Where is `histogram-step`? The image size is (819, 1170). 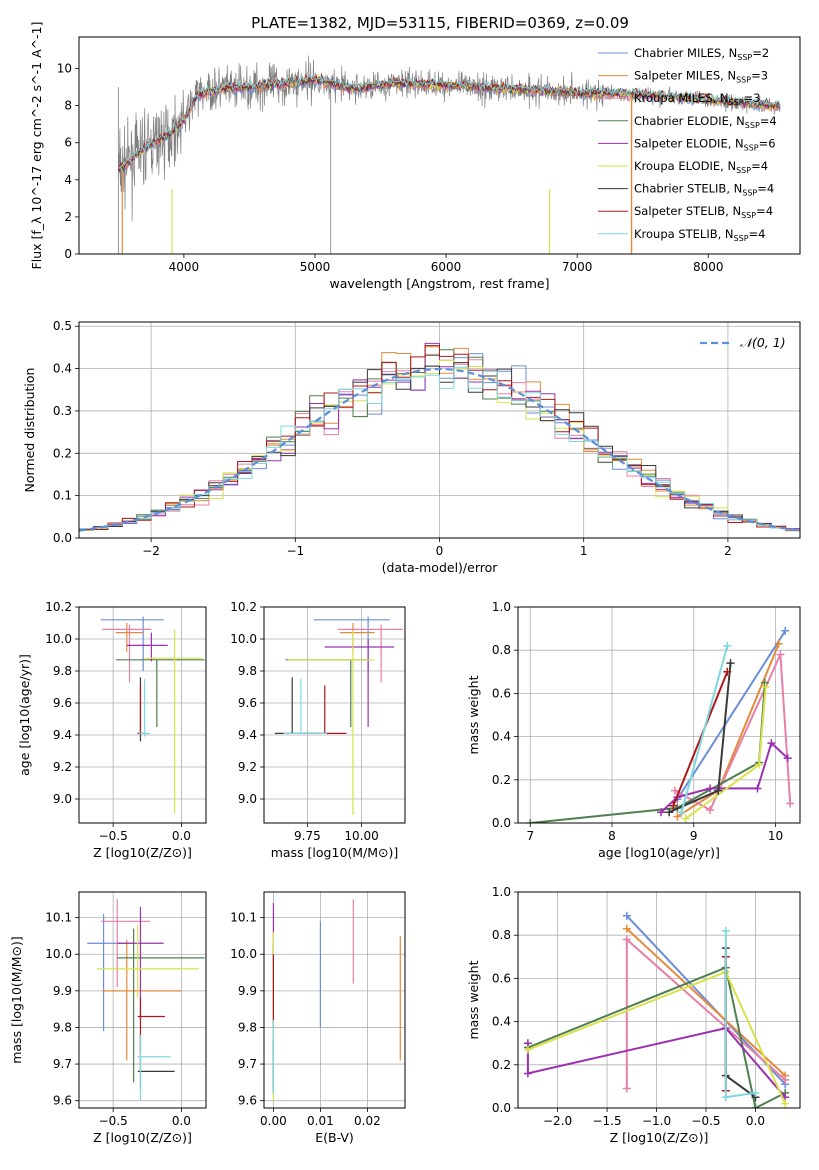
histogram-step is located at coordinates (439, 449).